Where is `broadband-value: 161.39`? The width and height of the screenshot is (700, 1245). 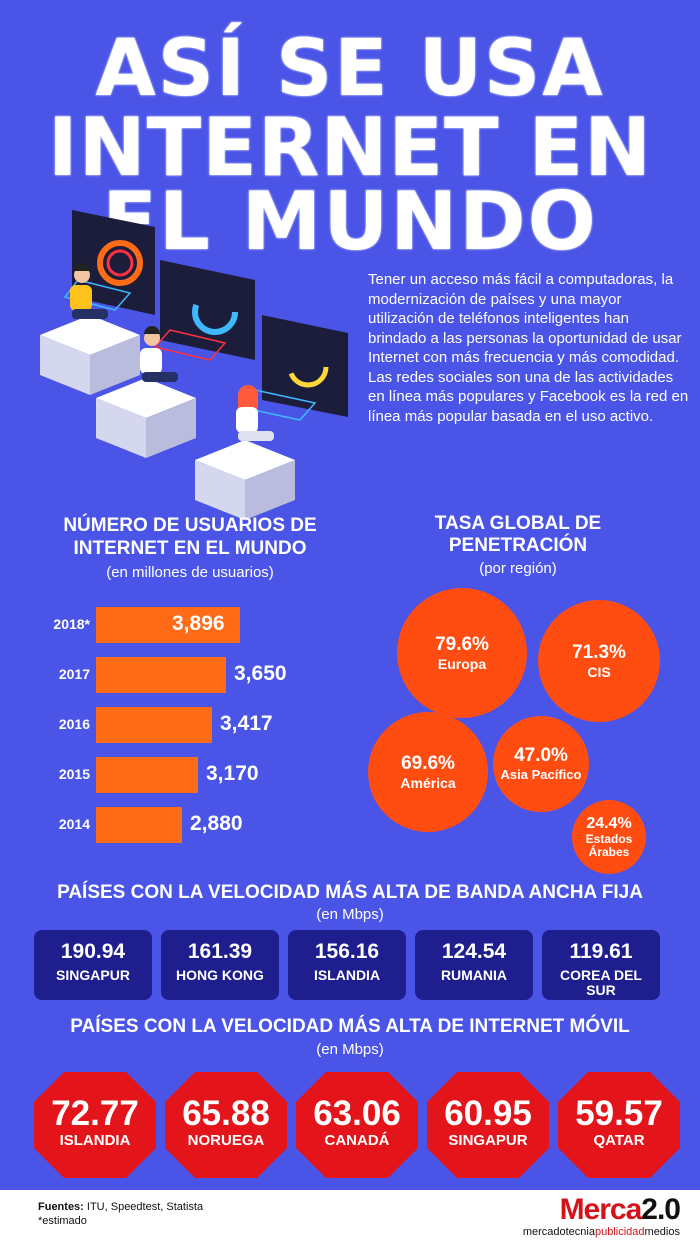
broadband-value: 161.39 is located at coordinates (220, 951).